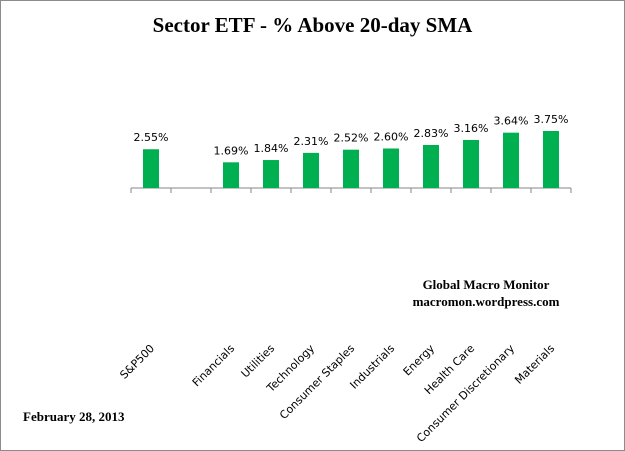 This screenshot has height=451, width=625. I want to click on category-label: Financials, so click(213, 365).